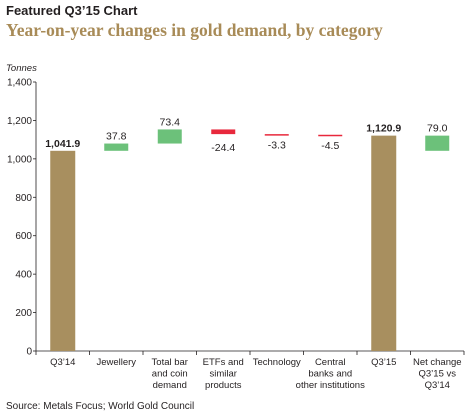  What do you see at coordinates (19, 159) in the screenshot?
I see `y-tick-label: 1,000` at bounding box center [19, 159].